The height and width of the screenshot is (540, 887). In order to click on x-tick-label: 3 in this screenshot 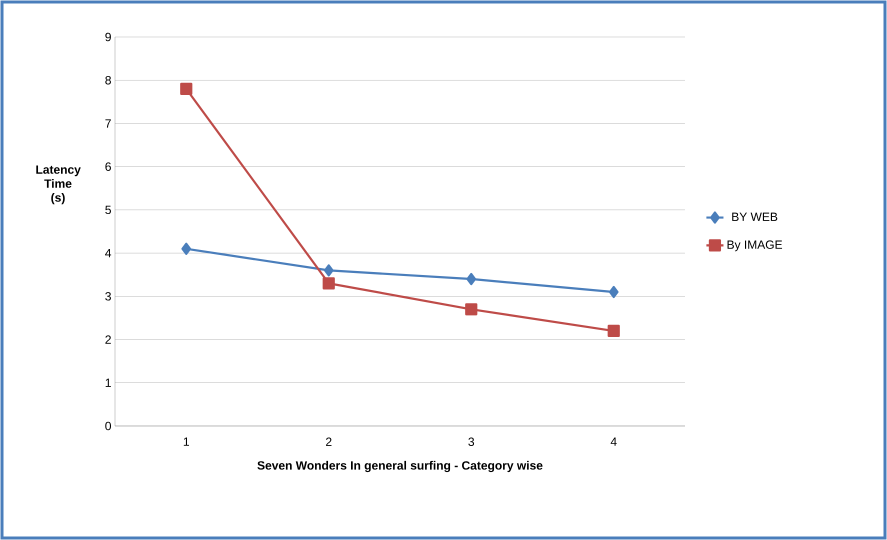, I will do `click(471, 442)`.